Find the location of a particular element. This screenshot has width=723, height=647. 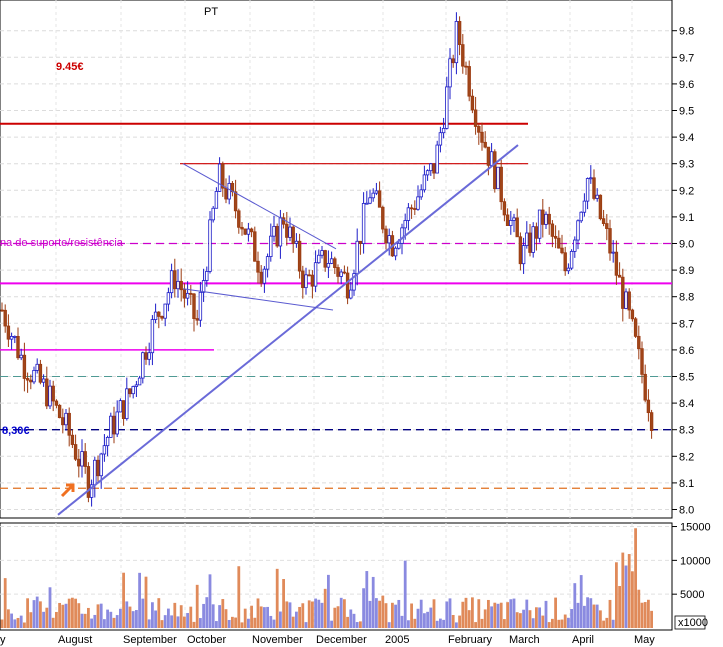

price-tick-label: 9.5 is located at coordinates (686, 112).